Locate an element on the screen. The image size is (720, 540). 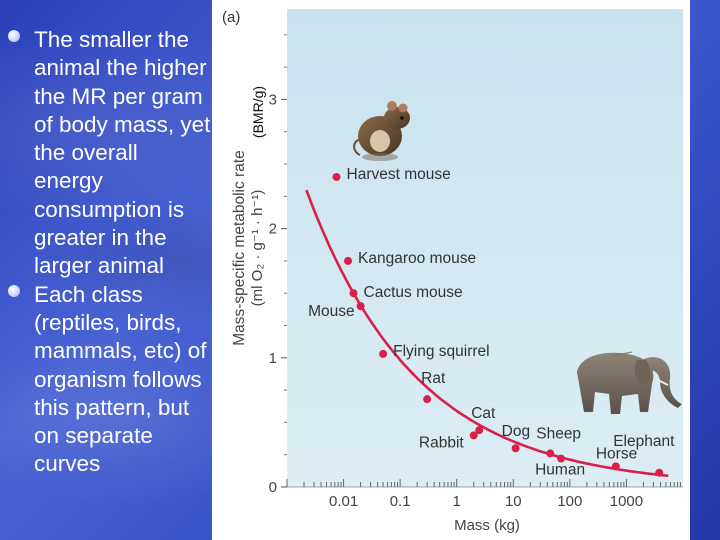
data-label: Rat is located at coordinates (433, 378).